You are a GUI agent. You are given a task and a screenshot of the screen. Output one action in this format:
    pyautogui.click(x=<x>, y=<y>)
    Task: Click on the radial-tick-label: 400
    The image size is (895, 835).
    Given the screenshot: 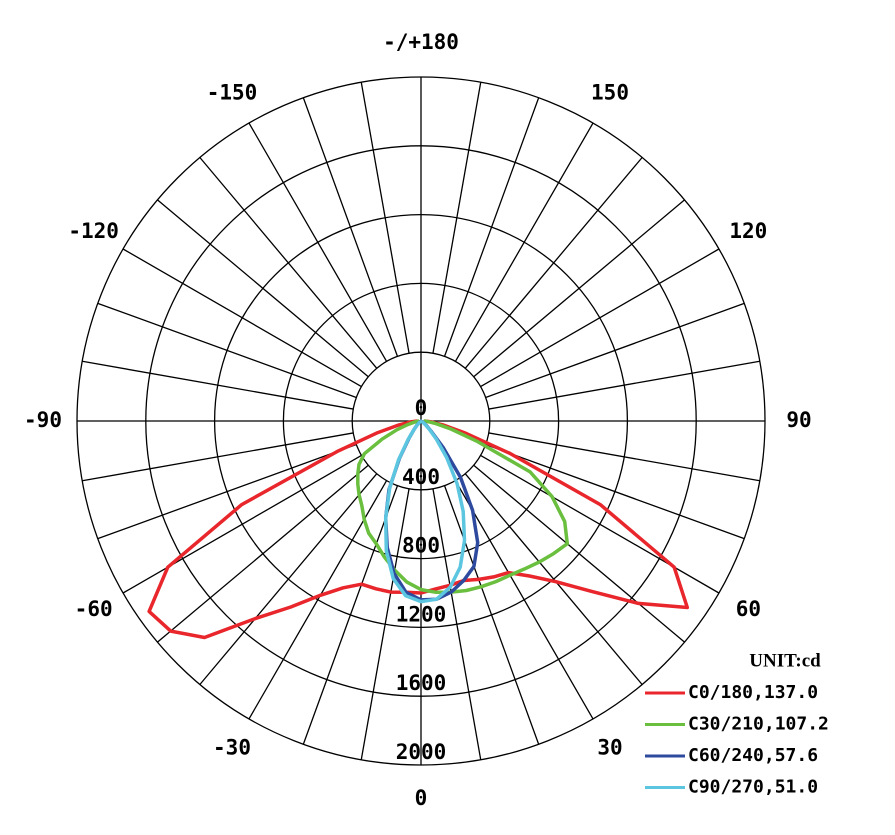 What is the action you would take?
    pyautogui.click(x=421, y=477)
    